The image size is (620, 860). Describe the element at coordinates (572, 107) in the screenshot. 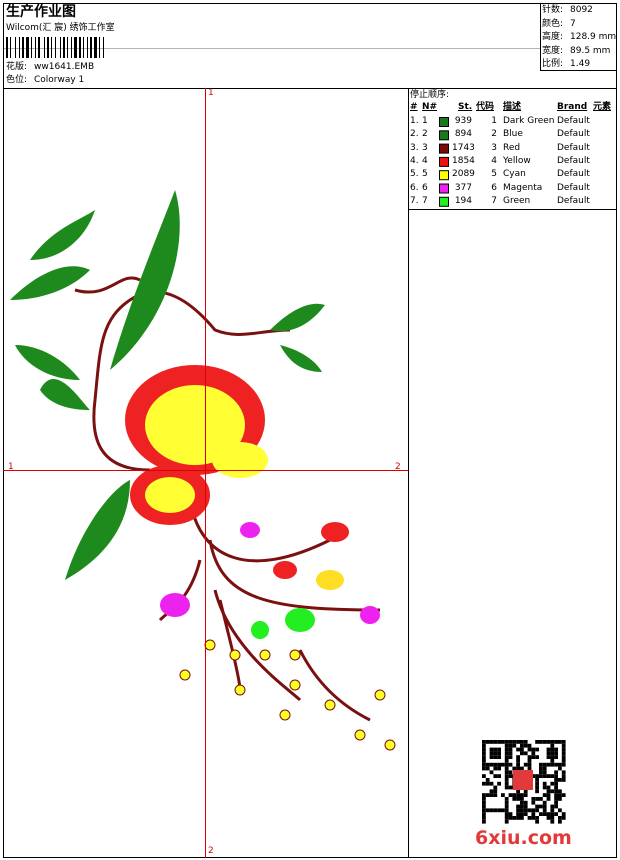

I see `column-header: Brand` at that location.